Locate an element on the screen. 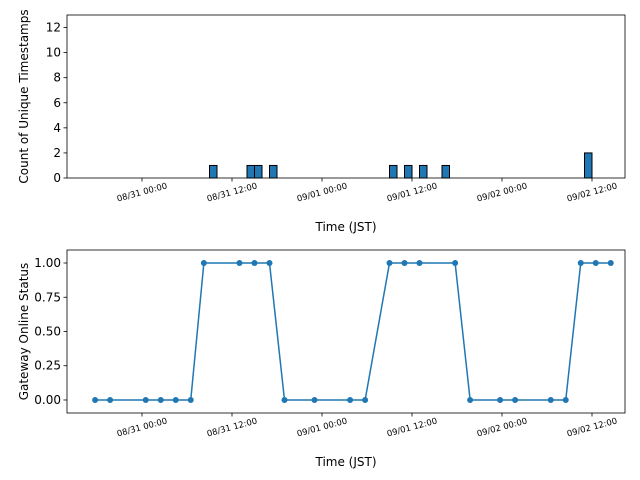  y-tick-label: 1.00 is located at coordinates (47, 263).